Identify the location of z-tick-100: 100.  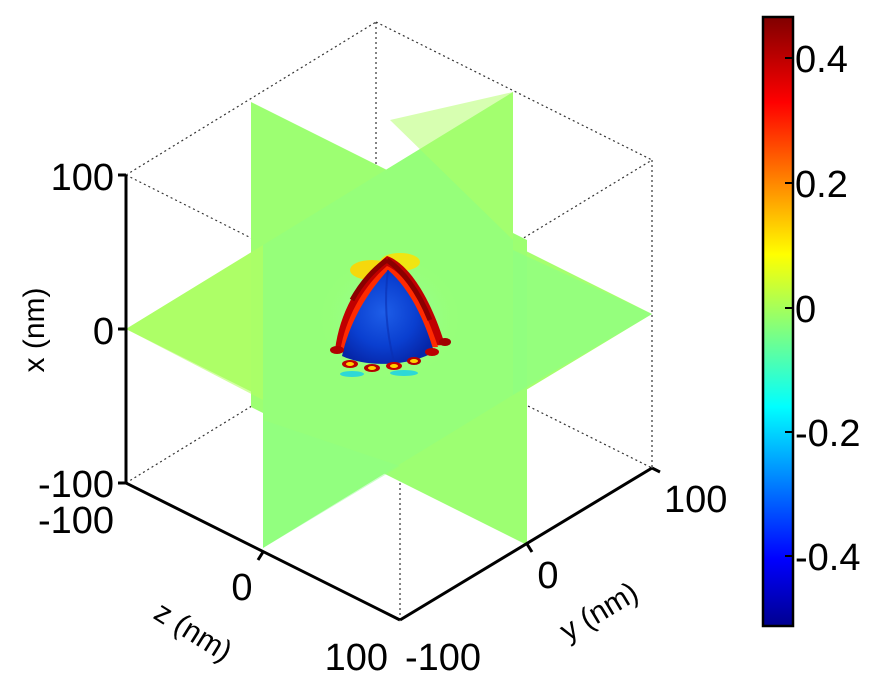
(356, 658).